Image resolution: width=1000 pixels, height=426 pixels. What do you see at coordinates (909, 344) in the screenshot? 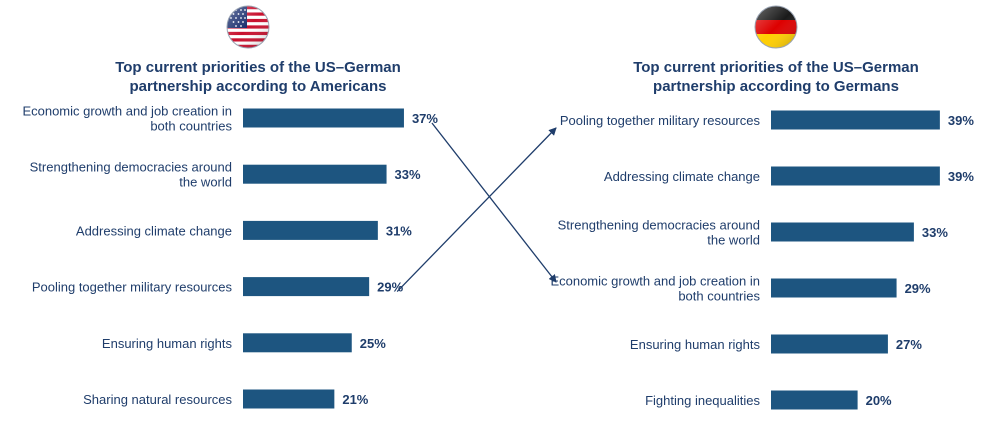
I see `value-label: 27%` at bounding box center [909, 344].